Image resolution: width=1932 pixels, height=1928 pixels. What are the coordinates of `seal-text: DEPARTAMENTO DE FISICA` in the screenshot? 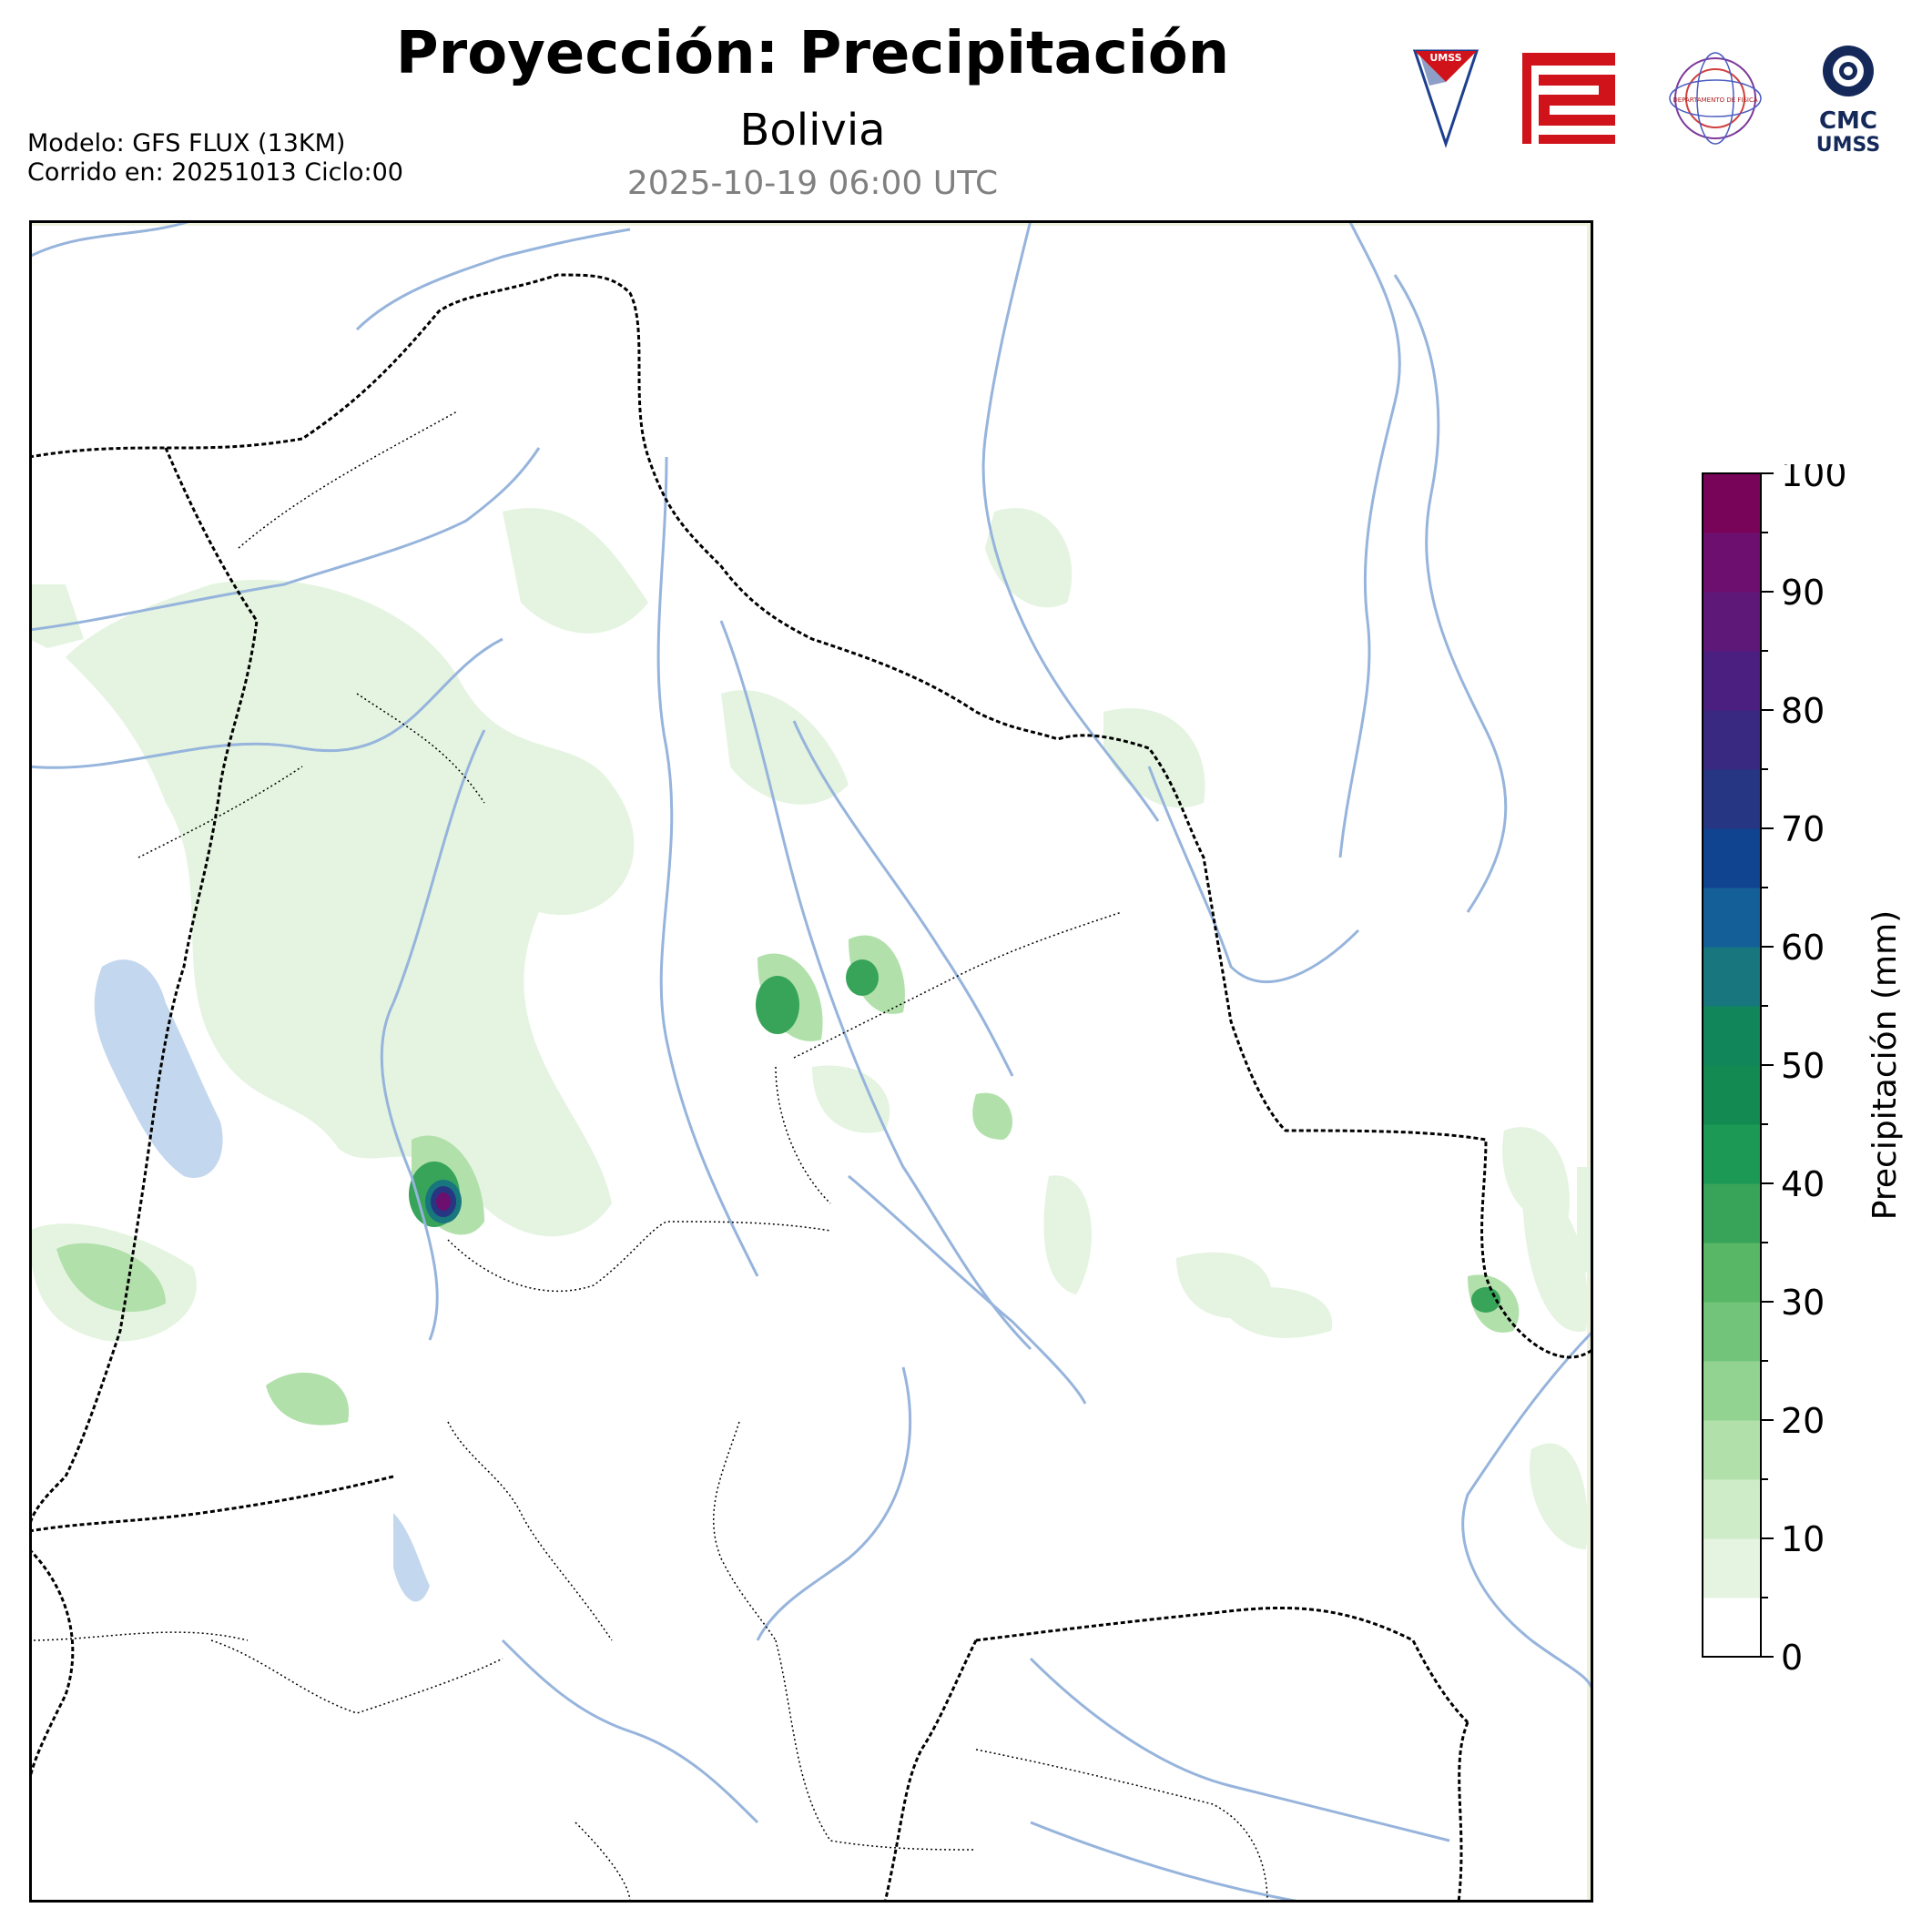 It's located at (1715, 100).